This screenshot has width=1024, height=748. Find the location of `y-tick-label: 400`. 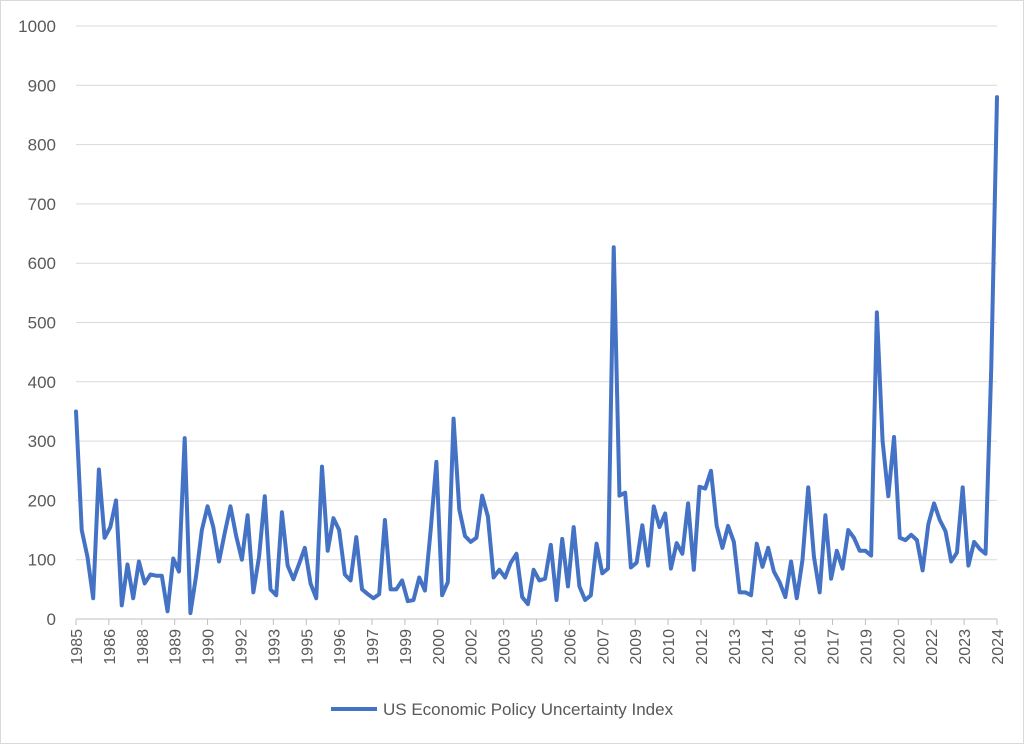

y-tick-label: 400 is located at coordinates (42, 382).